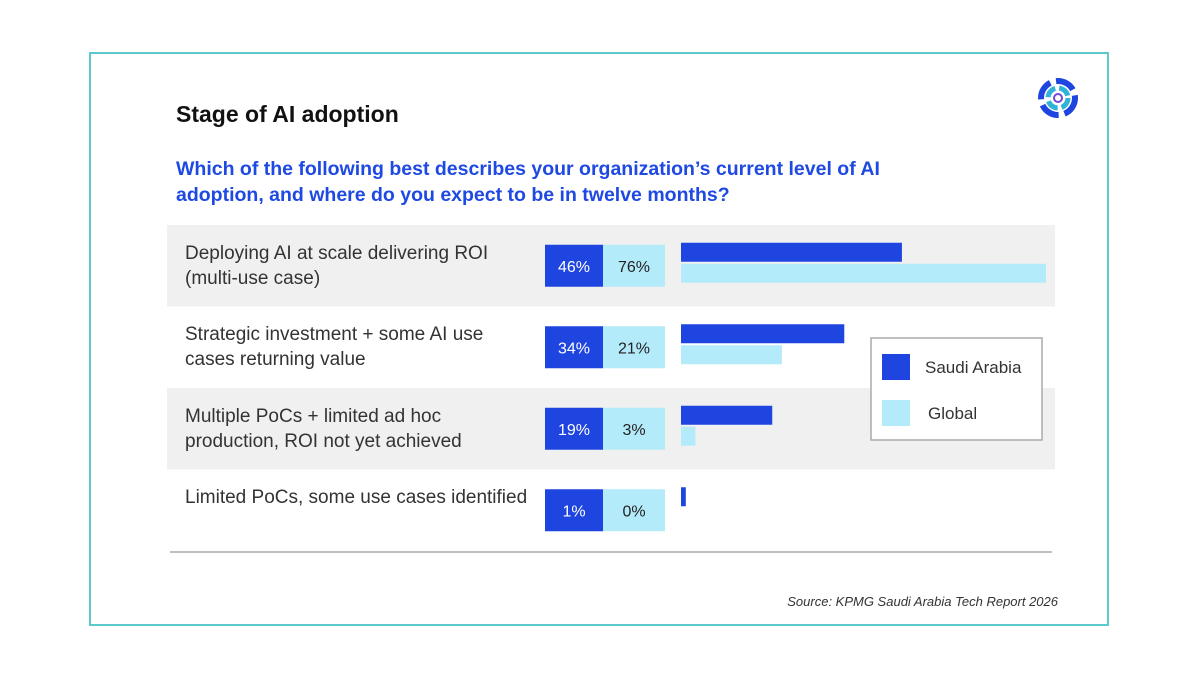 This screenshot has width=1200, height=675. I want to click on value-label: 0%, so click(633, 511).